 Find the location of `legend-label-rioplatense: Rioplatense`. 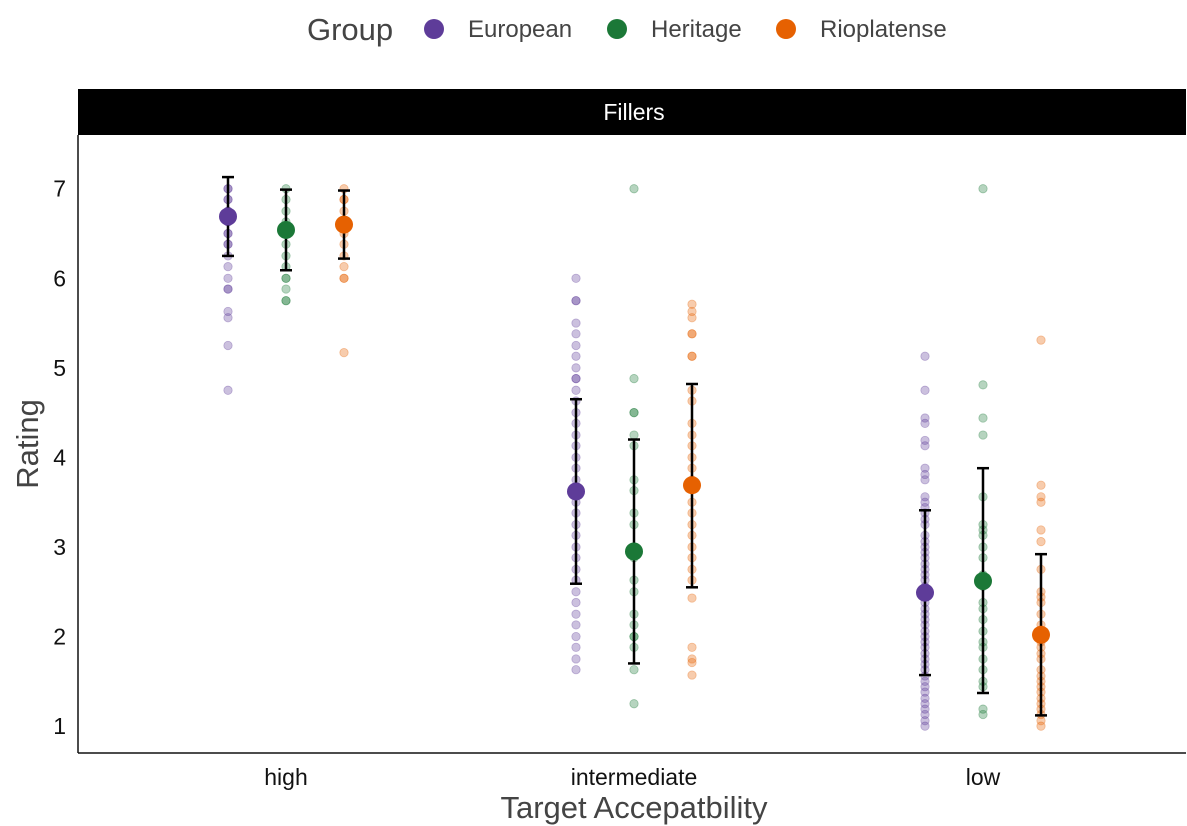

legend-label-rioplatense: Rioplatense is located at coordinates (883, 29).